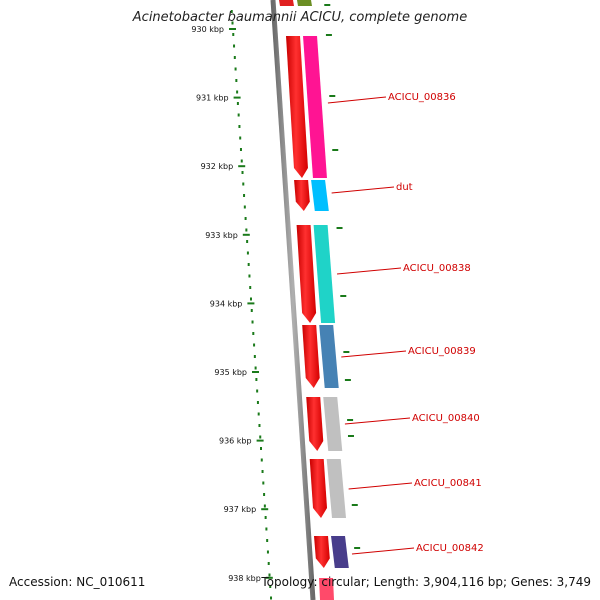 This screenshot has height=600, width=600. I want to click on partial-gene-top, so click(286, 3).